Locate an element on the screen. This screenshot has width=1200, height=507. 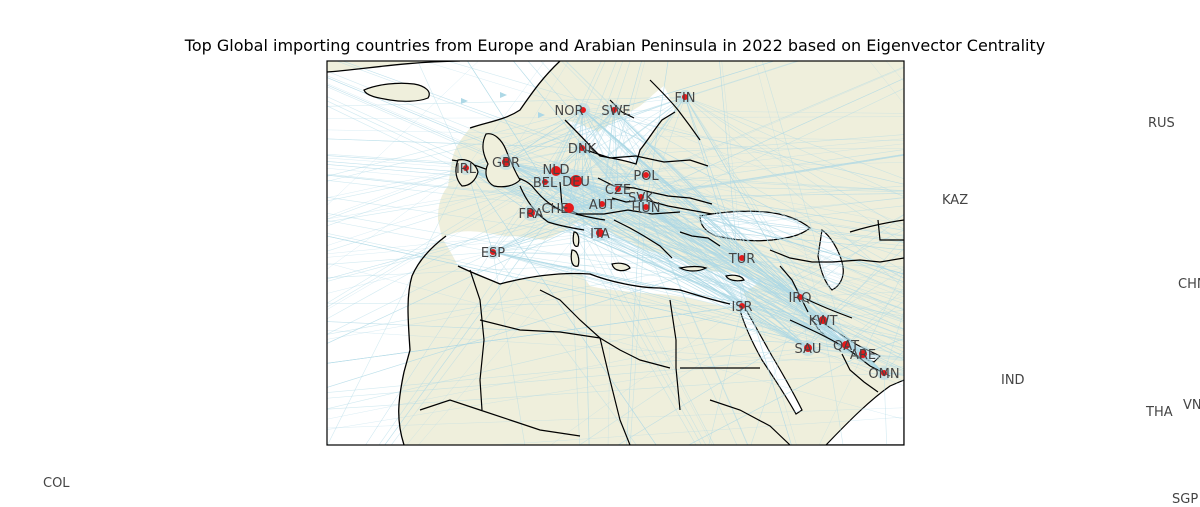
node-fin is located at coordinates (685, 97).